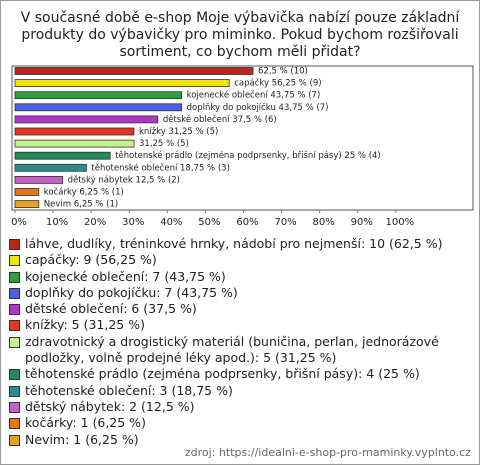 This screenshot has height=465, width=480. What do you see at coordinates (125, 276) in the screenshot?
I see `legend-label: kojenecké oblečení: 7 (43,75 %)` at bounding box center [125, 276].